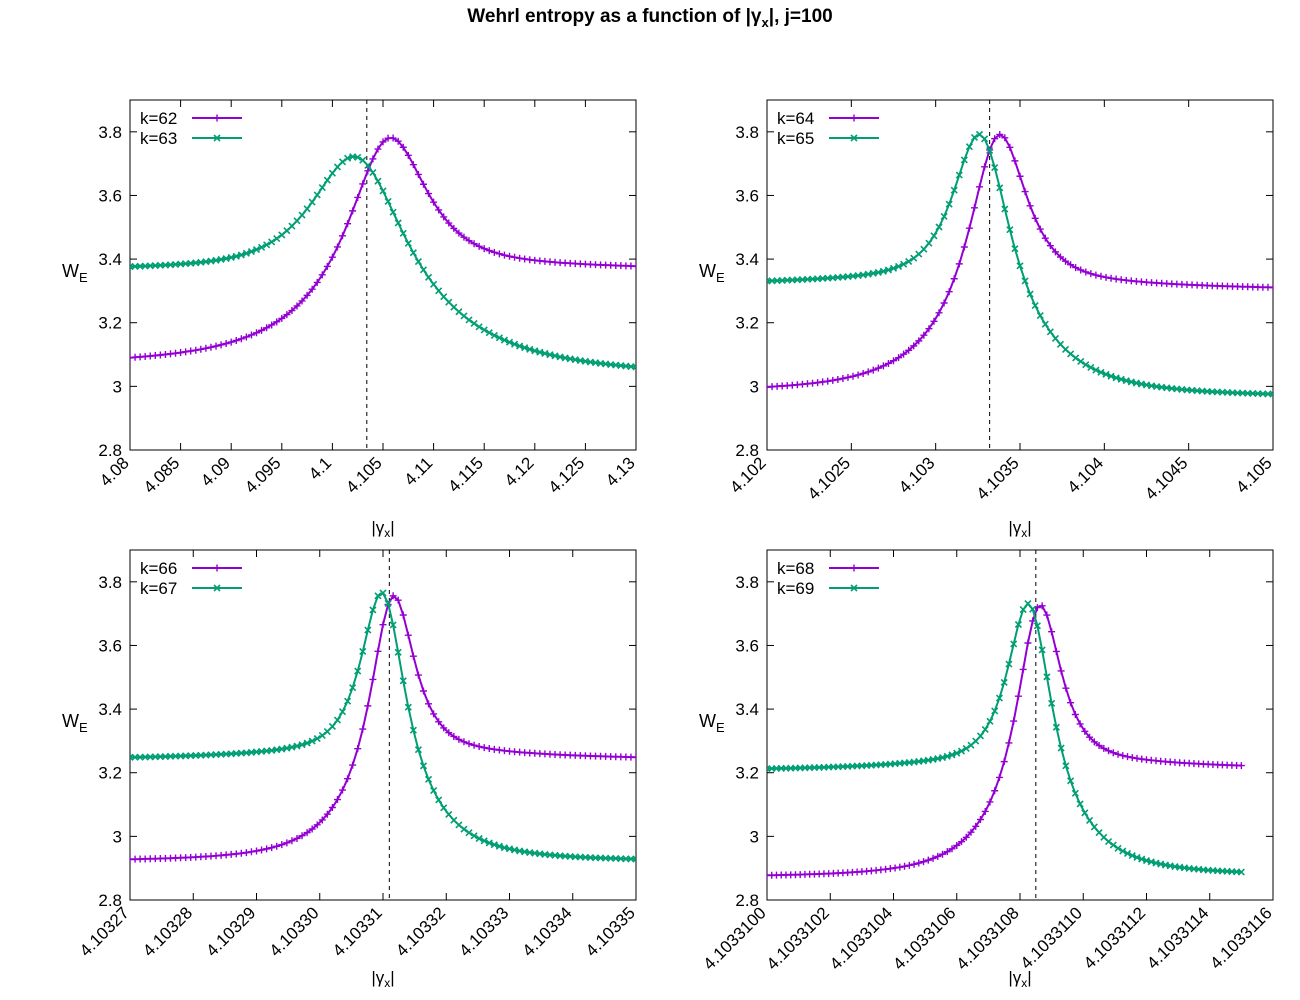 Image resolution: width=1300 pixels, height=1000 pixels. Describe the element at coordinates (1166, 478) in the screenshot. I see `x-tick-label: 4.1045` at that location.